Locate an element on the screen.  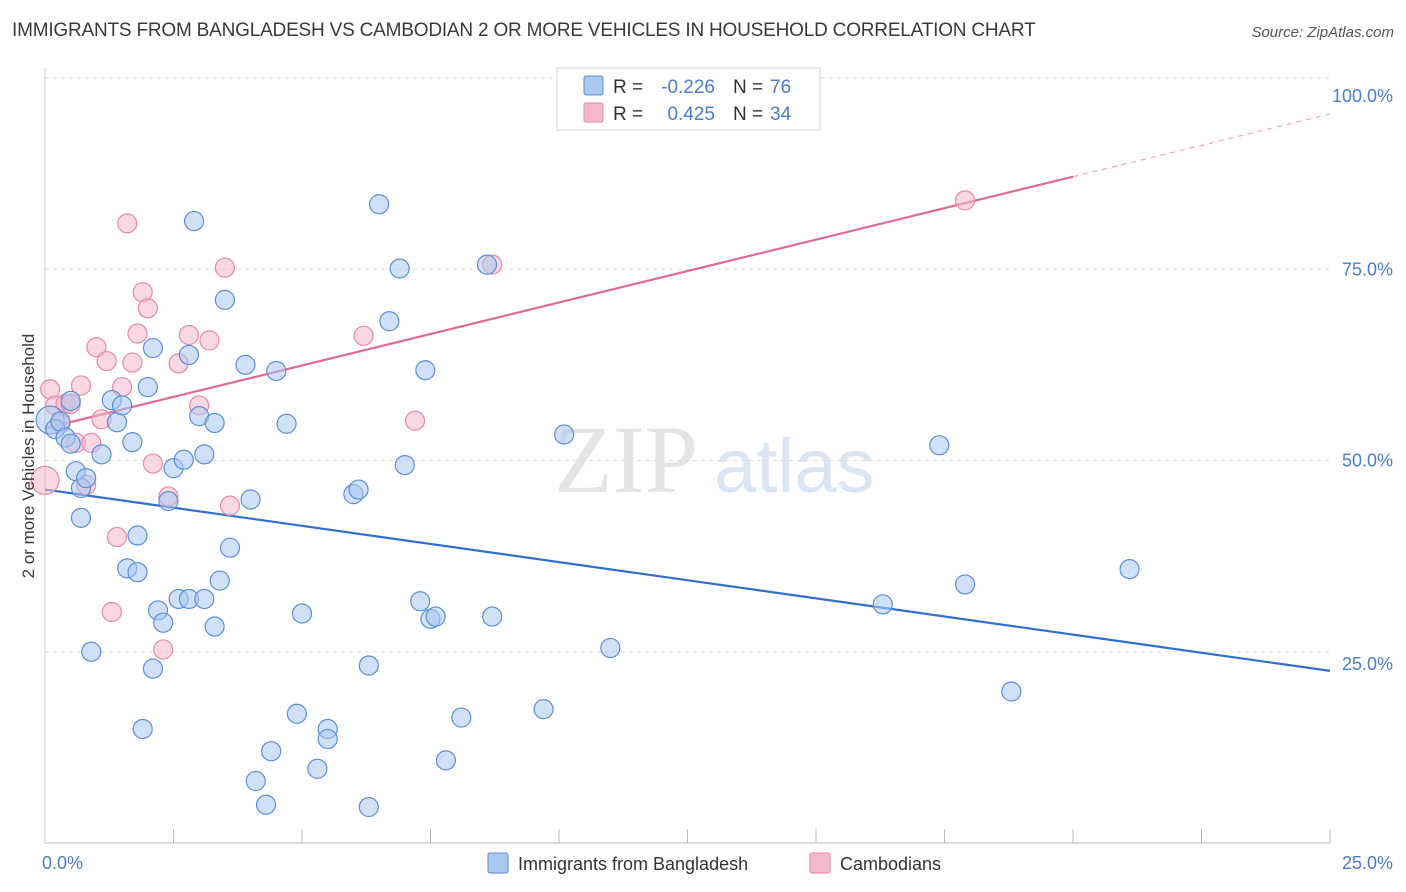
legend-label-bangladesh: Immigrants from Bangladesh is located at coordinates (633, 864).